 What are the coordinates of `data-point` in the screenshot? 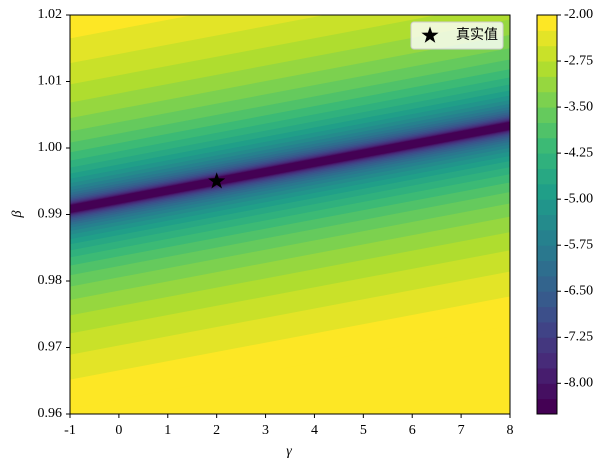 It's located at (217, 180).